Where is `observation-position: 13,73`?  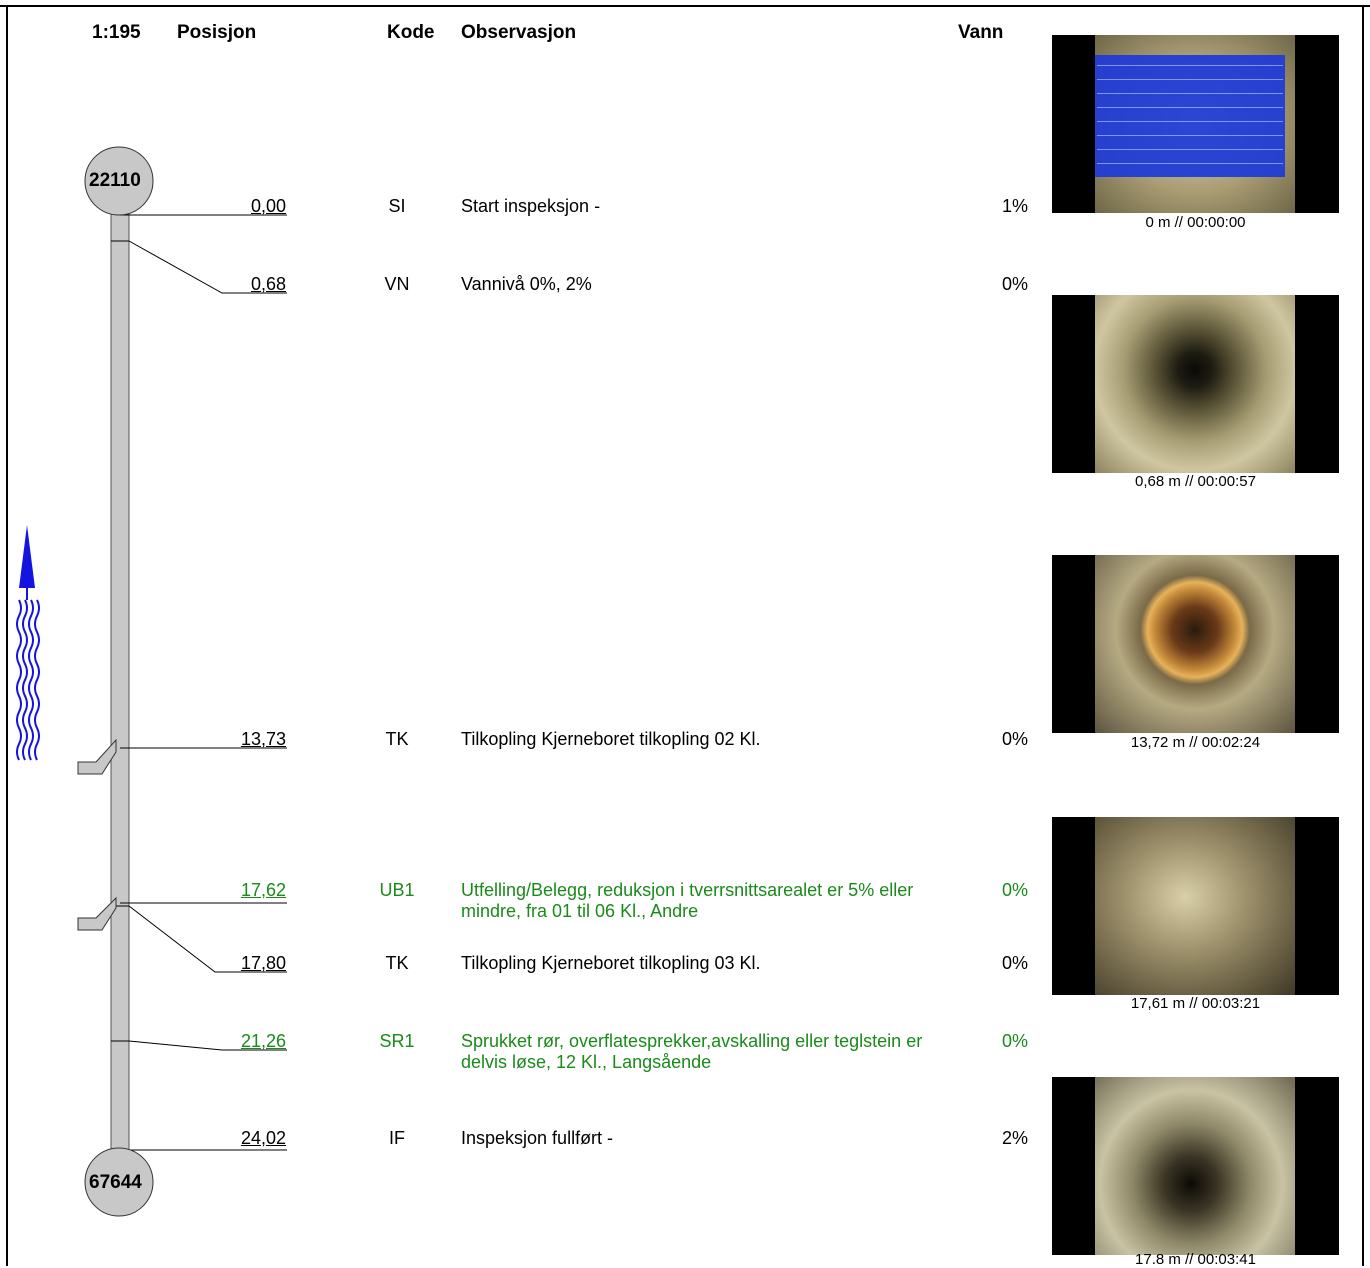
observation-position: 13,73 is located at coordinates (263, 739).